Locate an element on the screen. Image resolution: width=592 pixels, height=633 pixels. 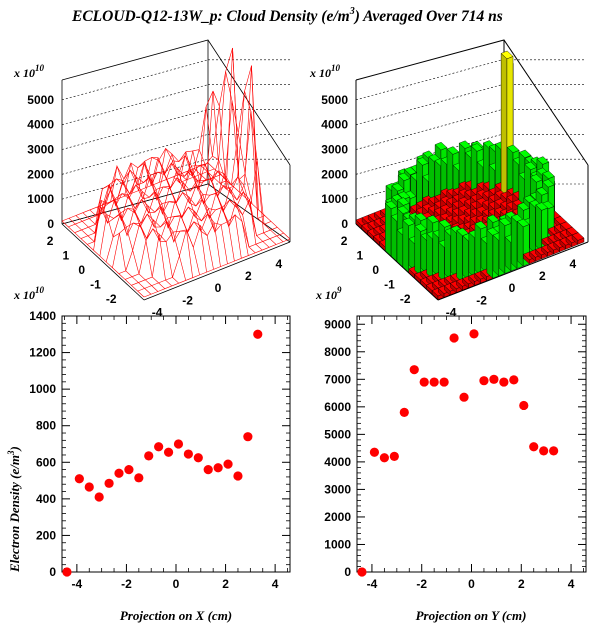
y-tick-label: 400 is located at coordinates (46, 499).